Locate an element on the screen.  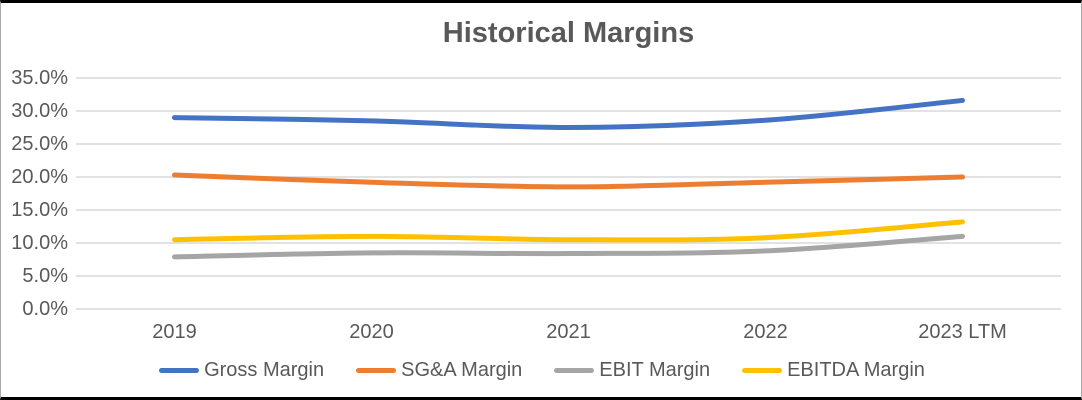
legend-item-ebitda-margin: EBITDA Margin is located at coordinates (833, 370).